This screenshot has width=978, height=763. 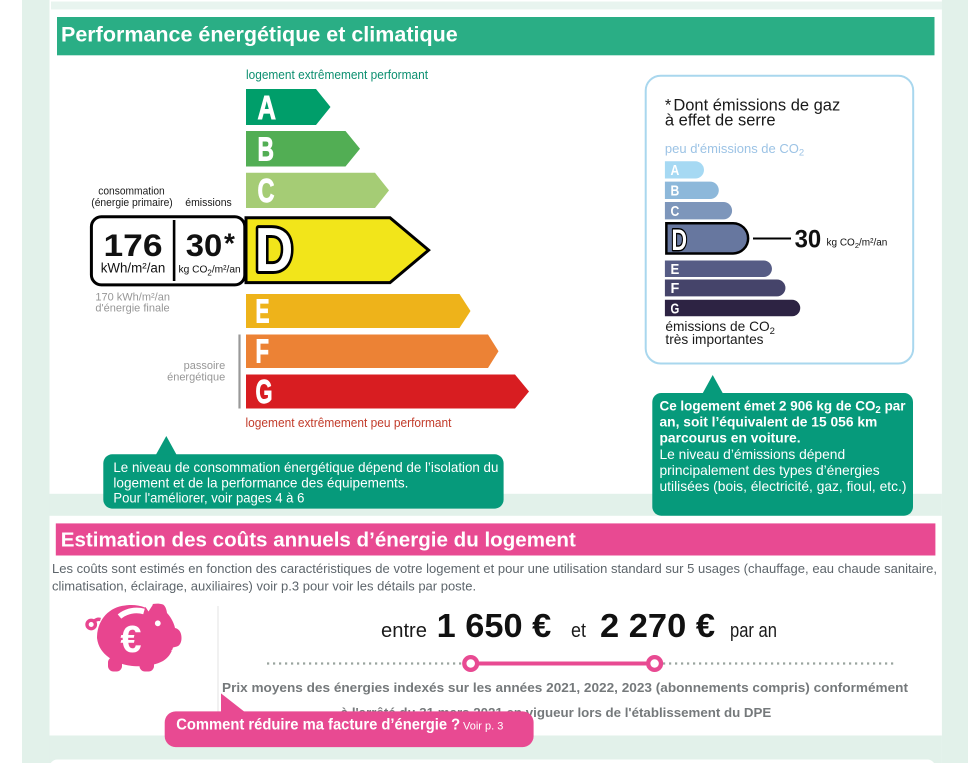 I want to click on svg-text:Ce logement émet 2 906 kg de C: Ce logement émet 2 906 kg de CO2 par, so click(x=783, y=408).